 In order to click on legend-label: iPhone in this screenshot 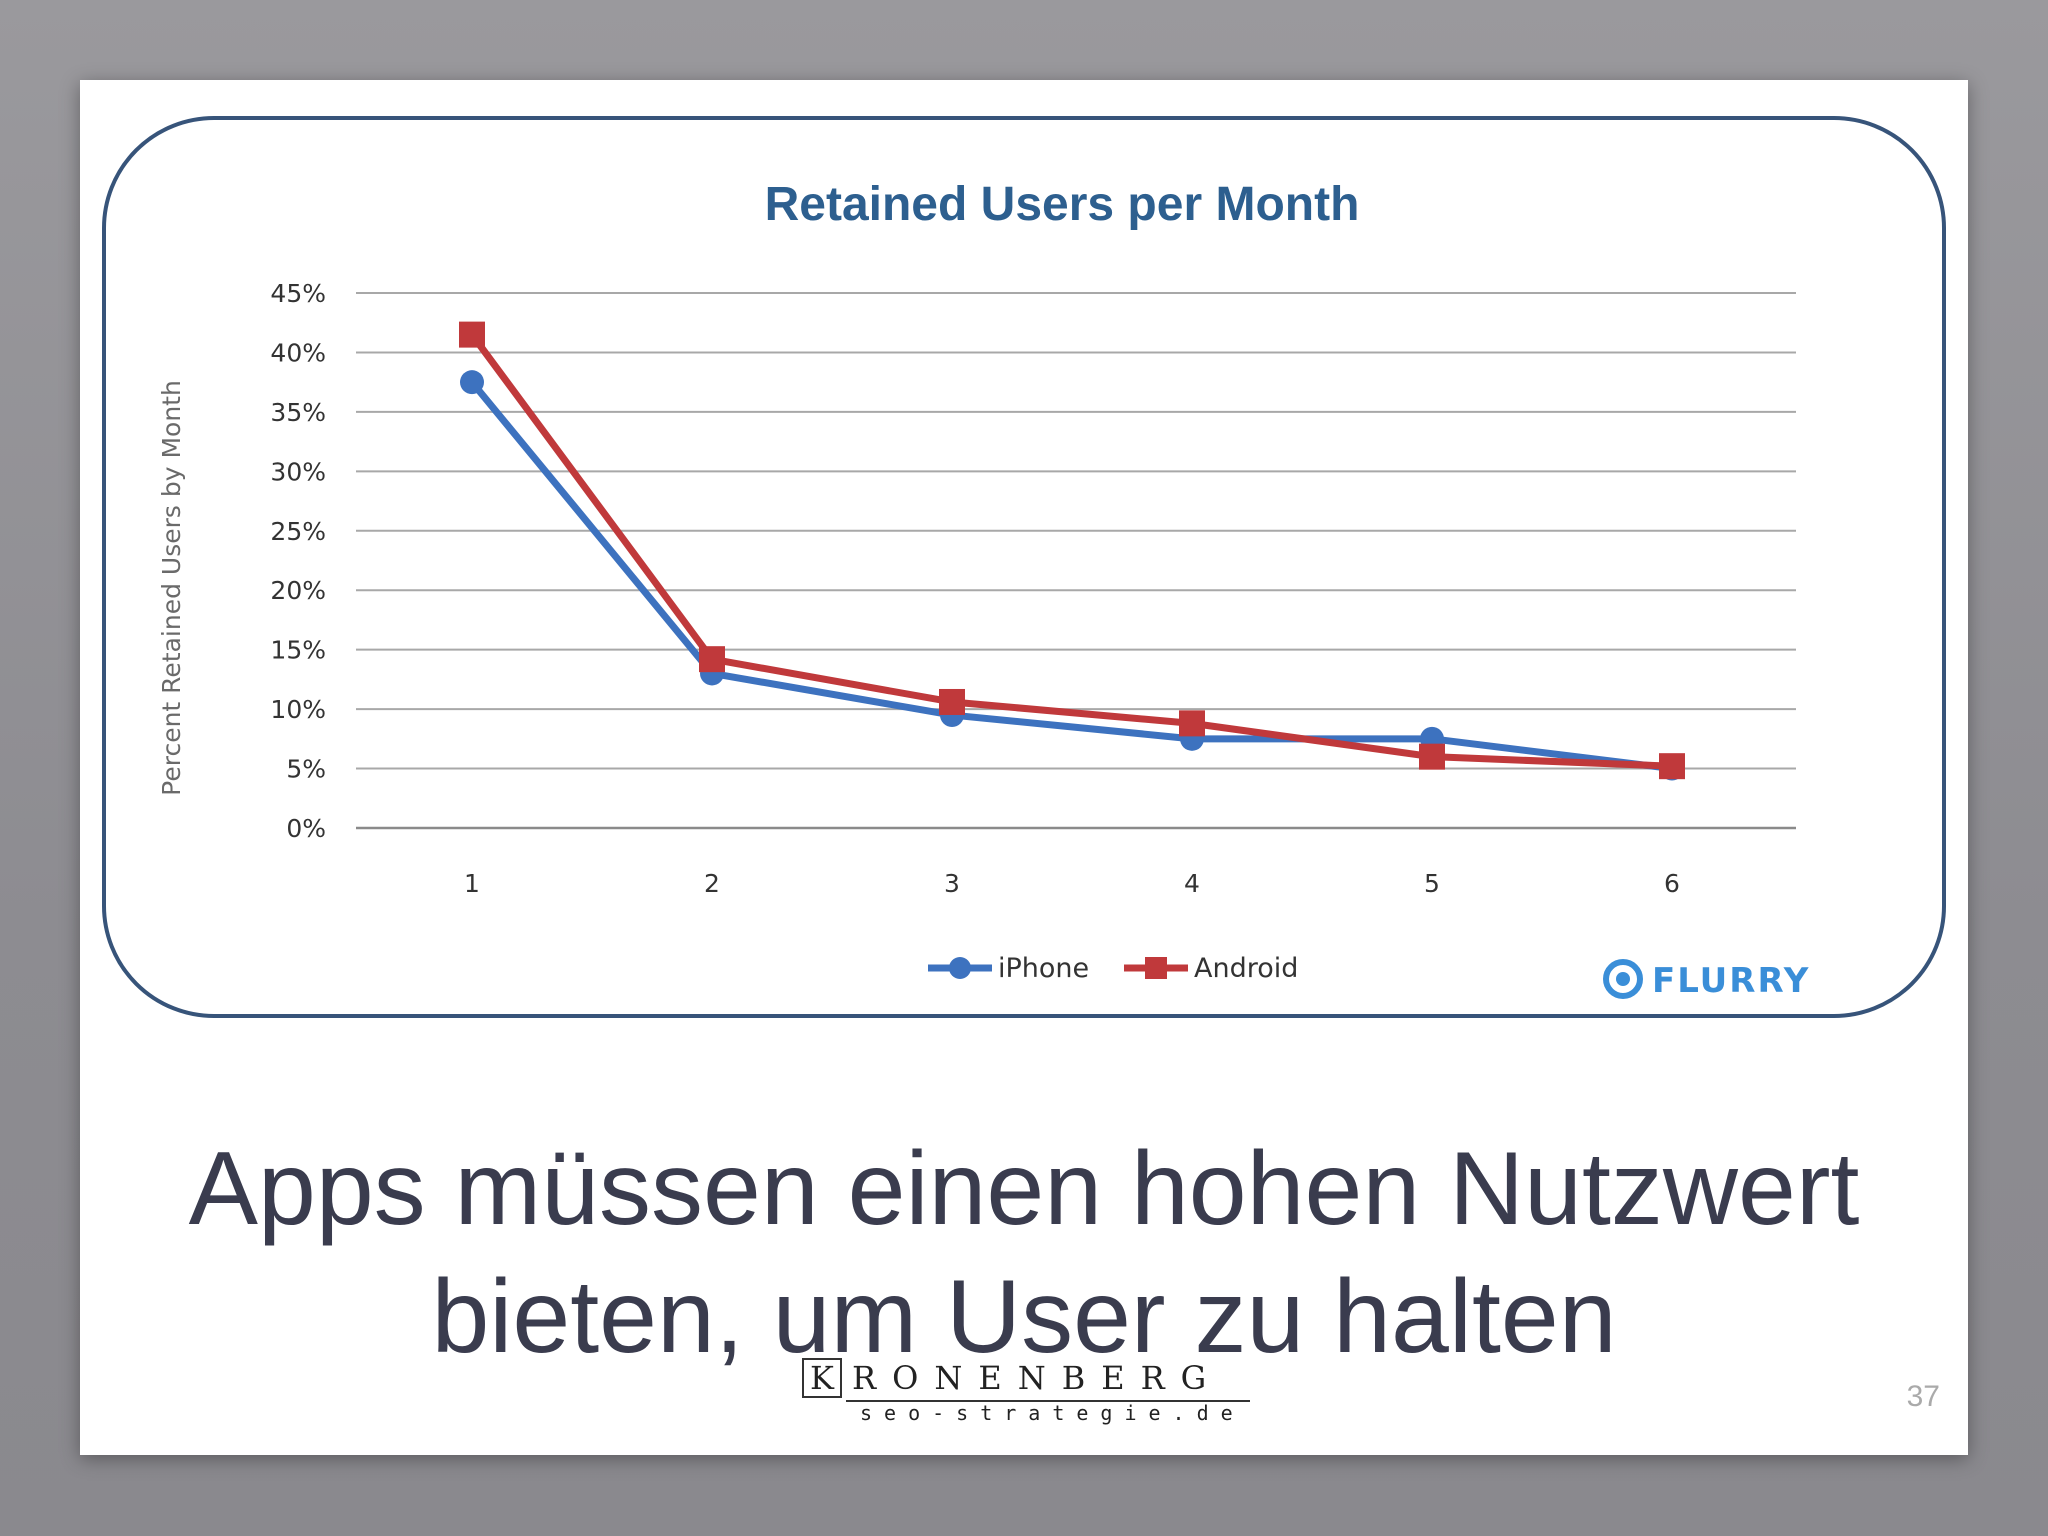, I will do `click(1043, 968)`.